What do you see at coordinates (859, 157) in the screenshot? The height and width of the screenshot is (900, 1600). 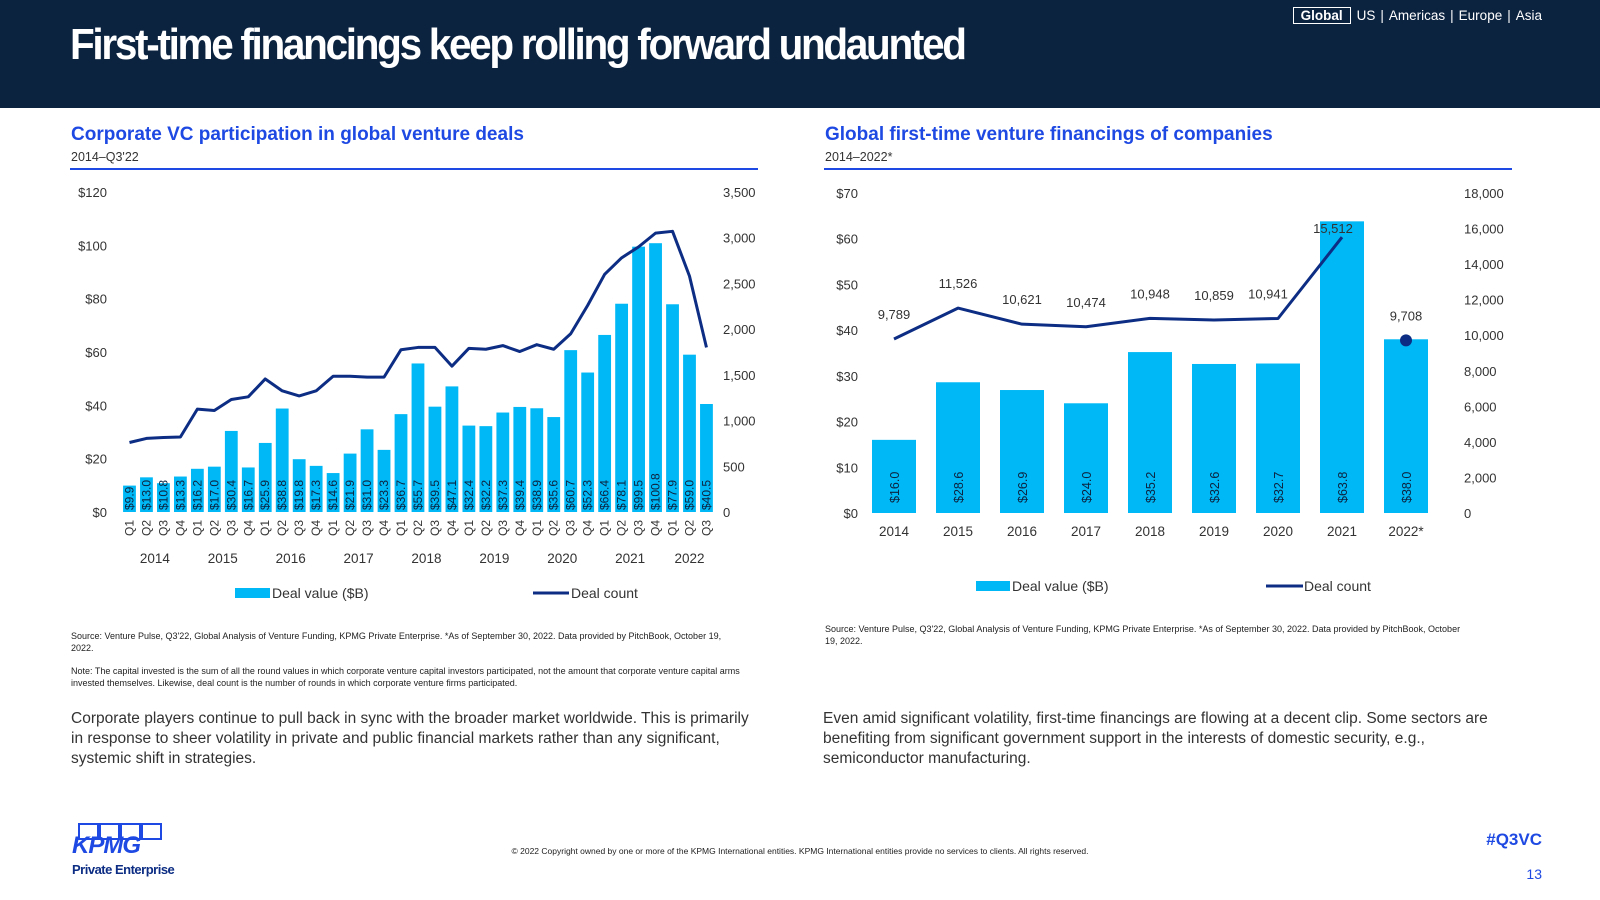 I see `right-chart-subtitle: 2014–2022*` at bounding box center [859, 157].